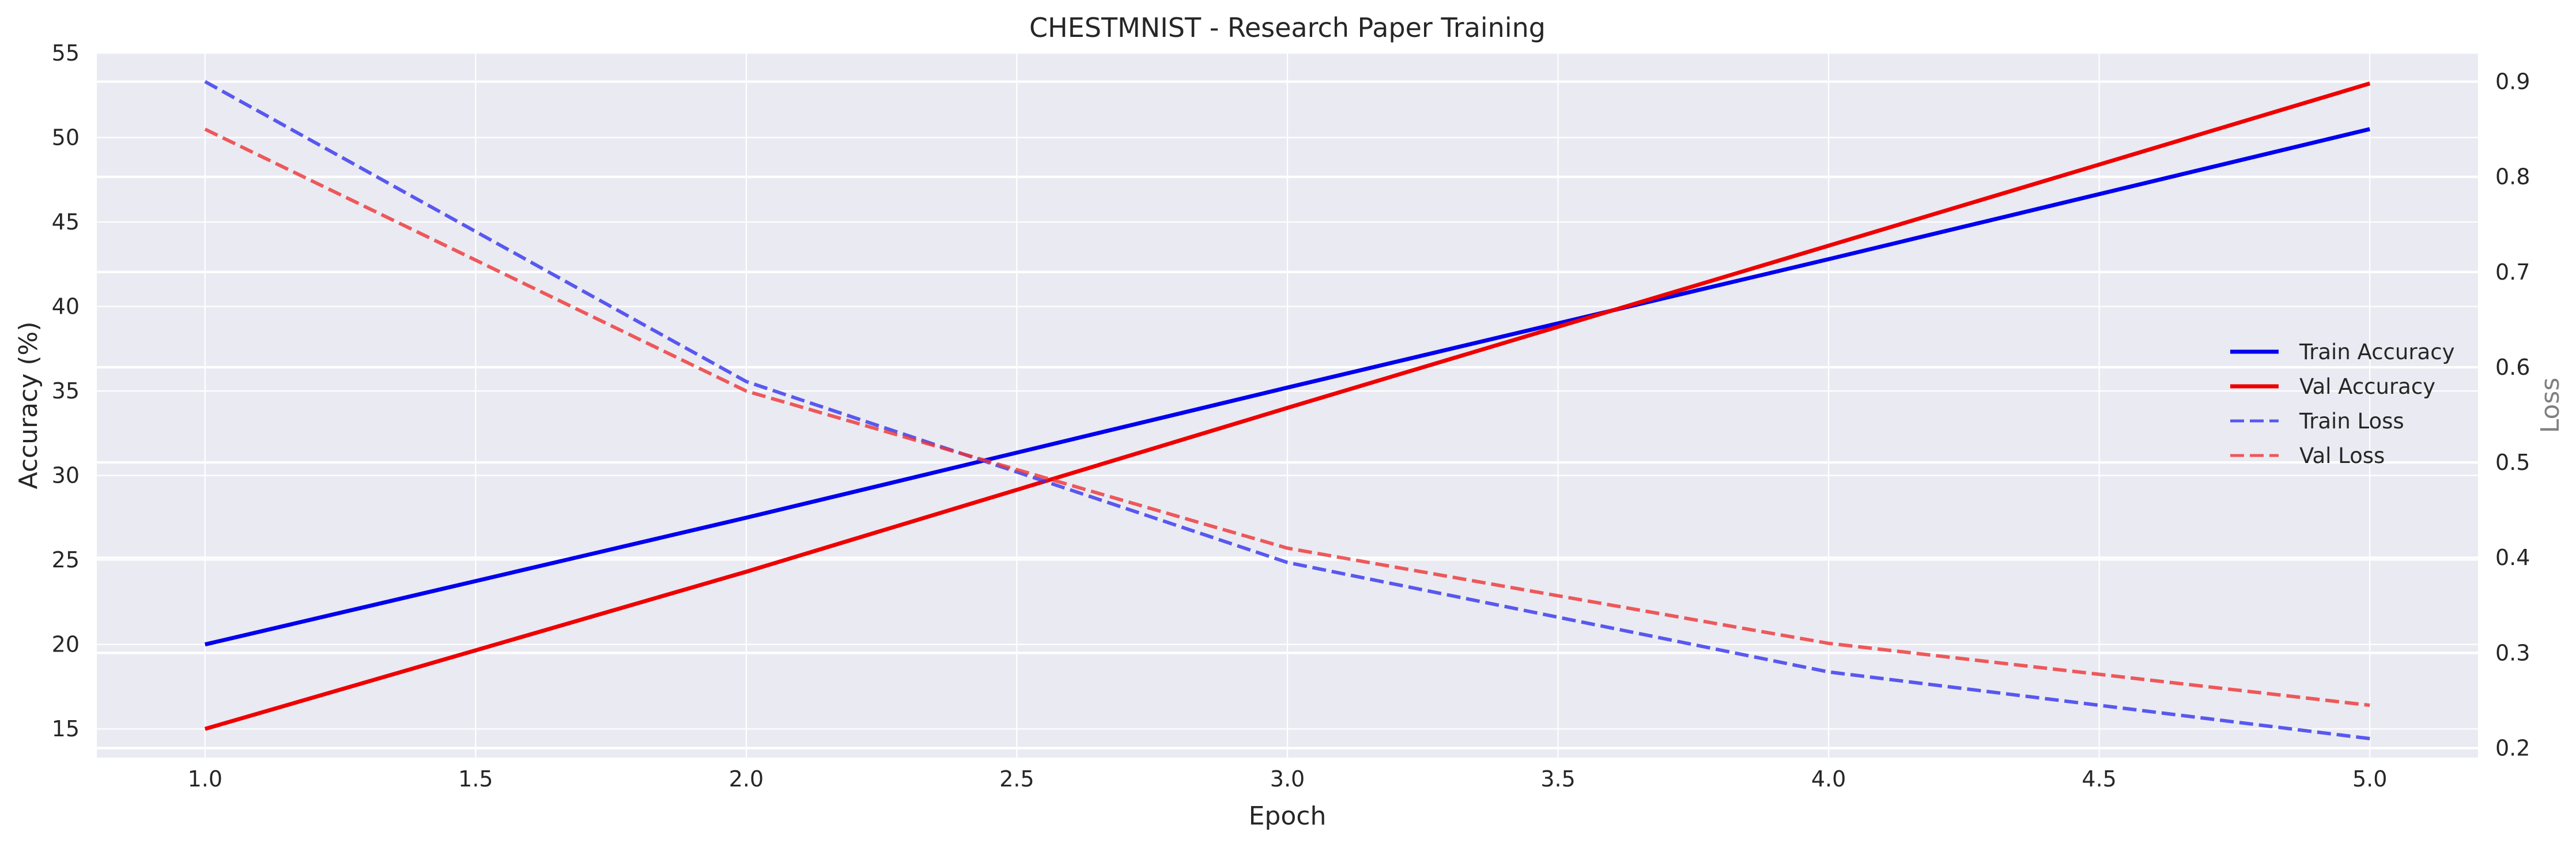 Image resolution: width=2576 pixels, height=847 pixels. What do you see at coordinates (2512, 177) in the screenshot?
I see `y2-tick-label: 0.8` at bounding box center [2512, 177].